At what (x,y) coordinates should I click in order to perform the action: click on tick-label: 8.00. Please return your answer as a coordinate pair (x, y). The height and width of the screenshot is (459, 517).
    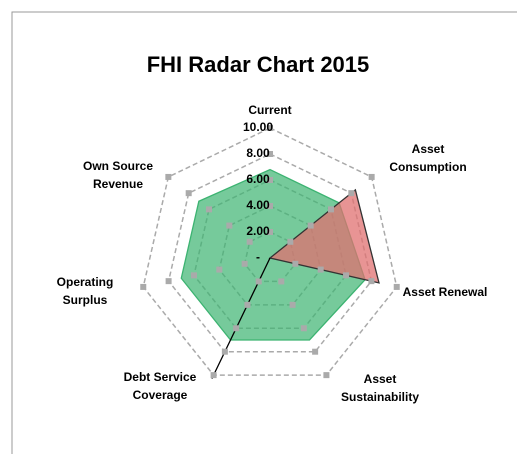
    Looking at the image, I should click on (258, 153).